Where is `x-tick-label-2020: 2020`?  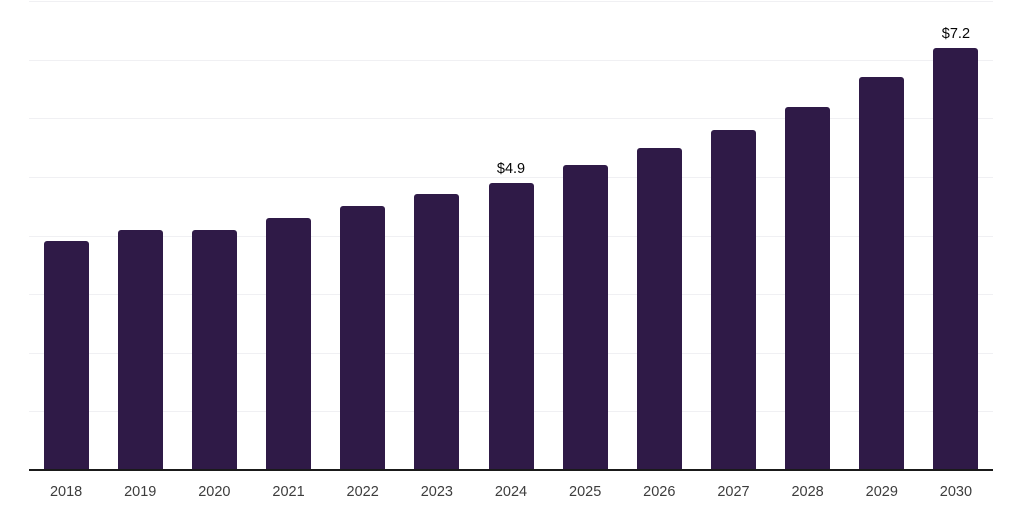
x-tick-label-2020: 2020 is located at coordinates (214, 492).